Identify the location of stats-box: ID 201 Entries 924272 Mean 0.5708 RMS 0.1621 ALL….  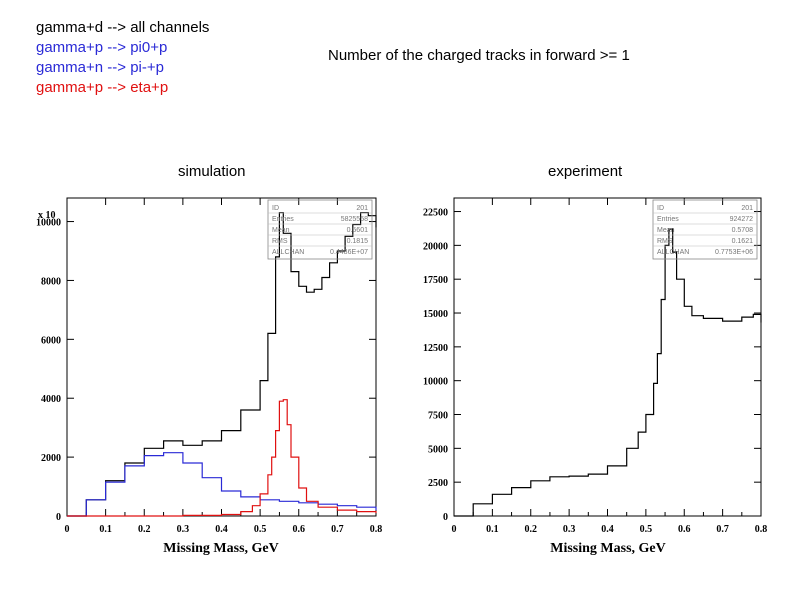
(705, 229).